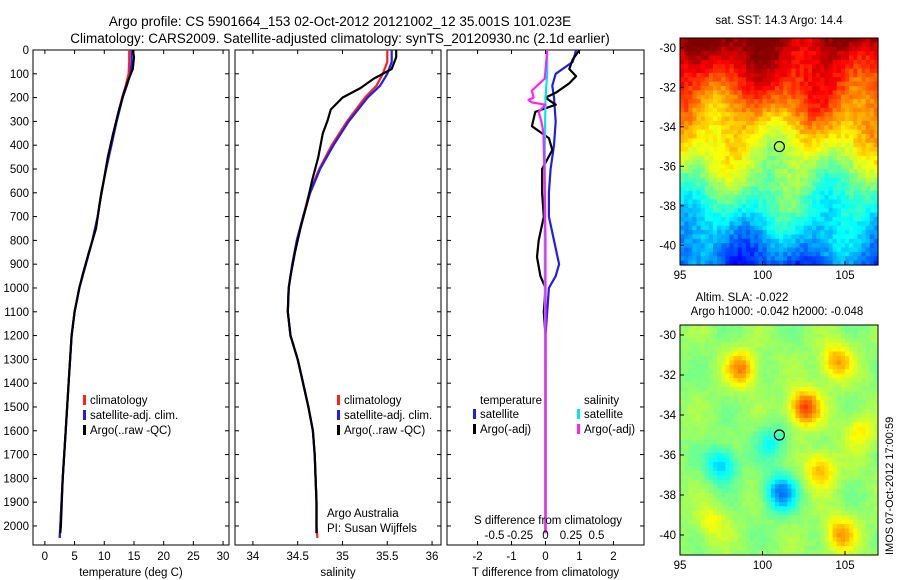 The width and height of the screenshot is (900, 580). Describe the element at coordinates (578, 414) in the screenshot. I see `legend-swatch` at that location.